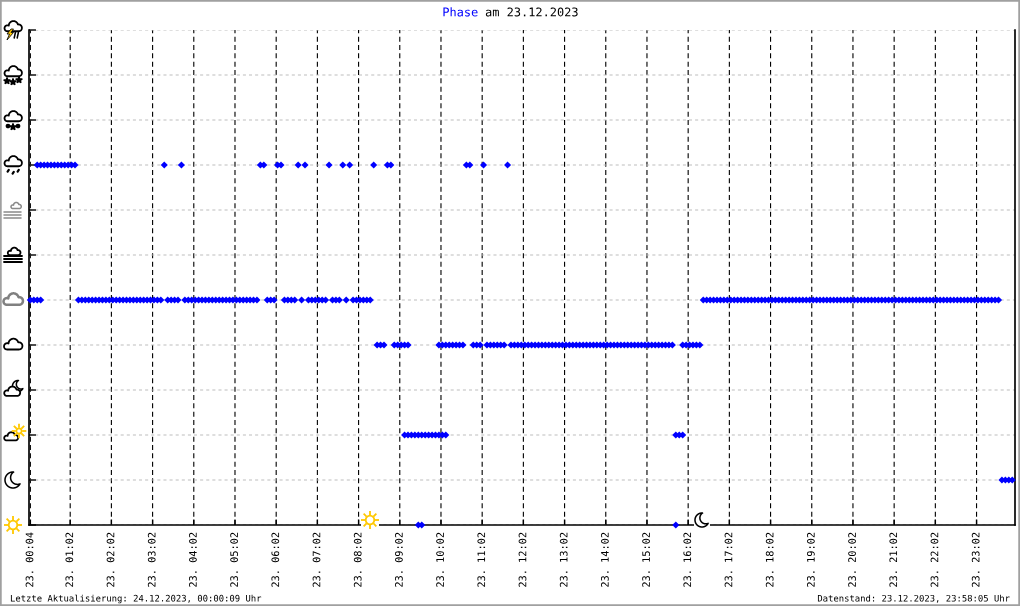 The width and height of the screenshot is (1020, 606). I want to click on x-tick-label: 23. 12:02, so click(522, 559).